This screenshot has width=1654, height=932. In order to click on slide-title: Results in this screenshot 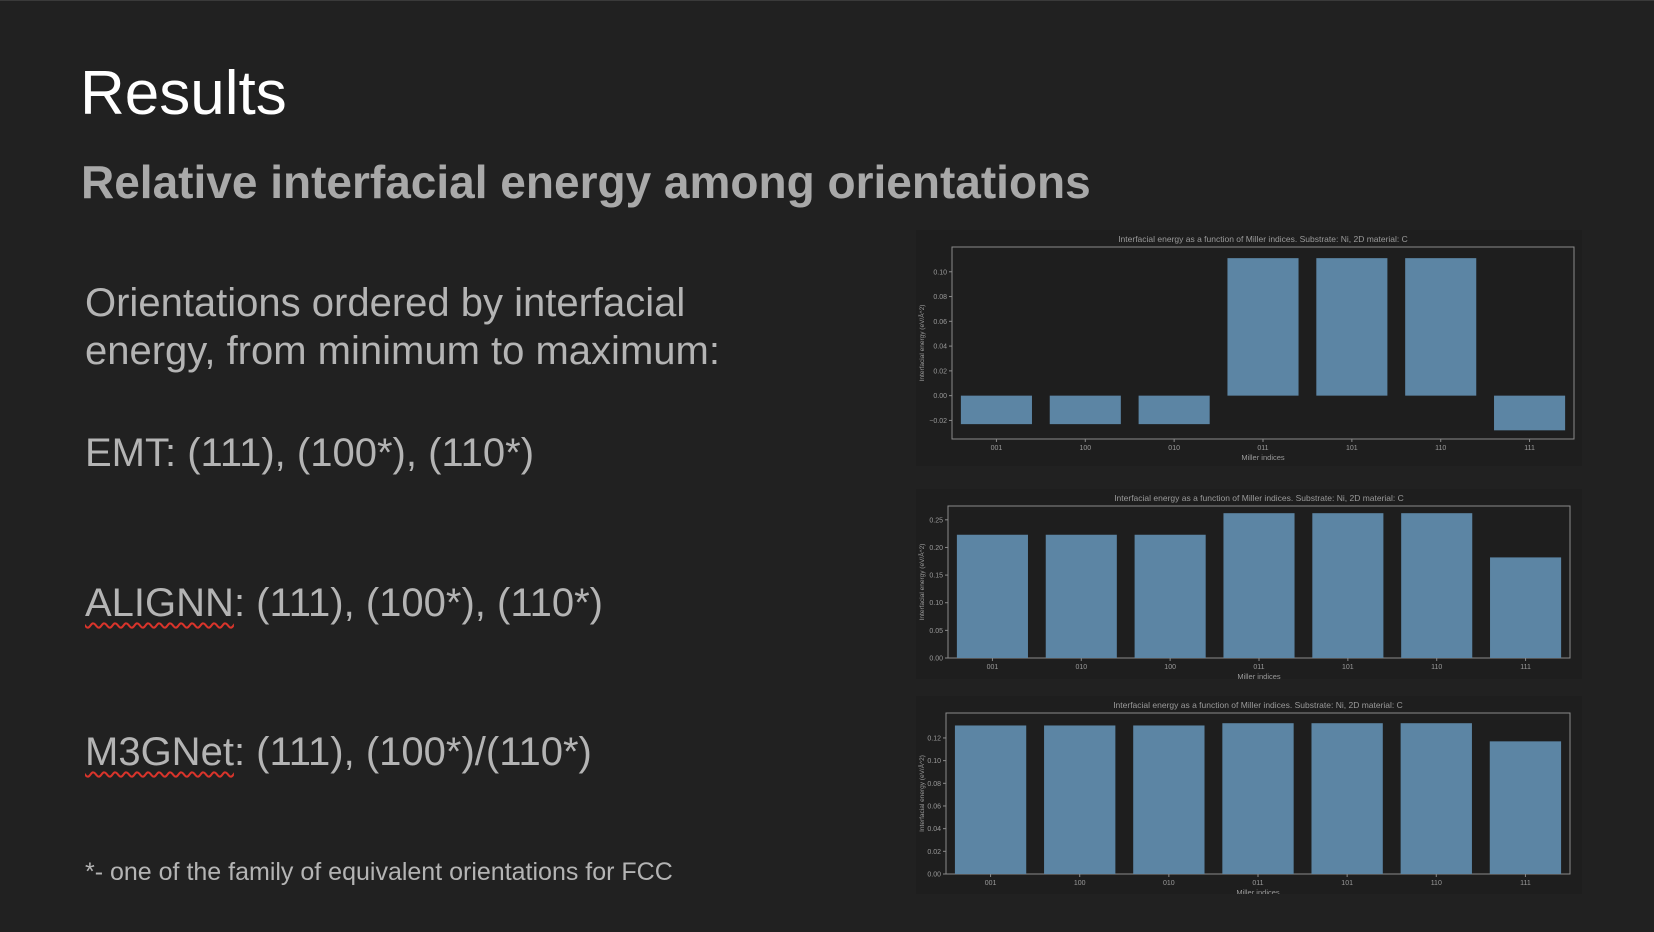, I will do `click(183, 93)`.